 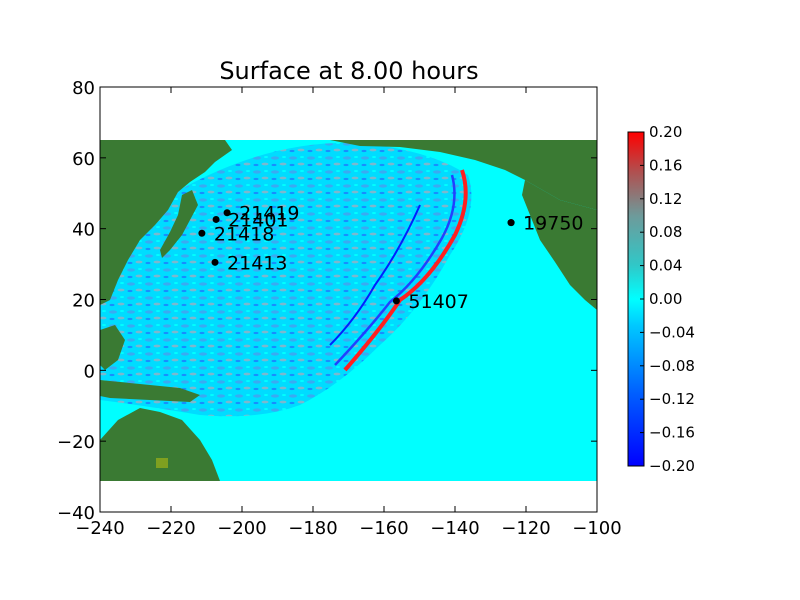 What do you see at coordinates (312, 528) in the screenshot?
I see `x-tick-label: −180` at bounding box center [312, 528].